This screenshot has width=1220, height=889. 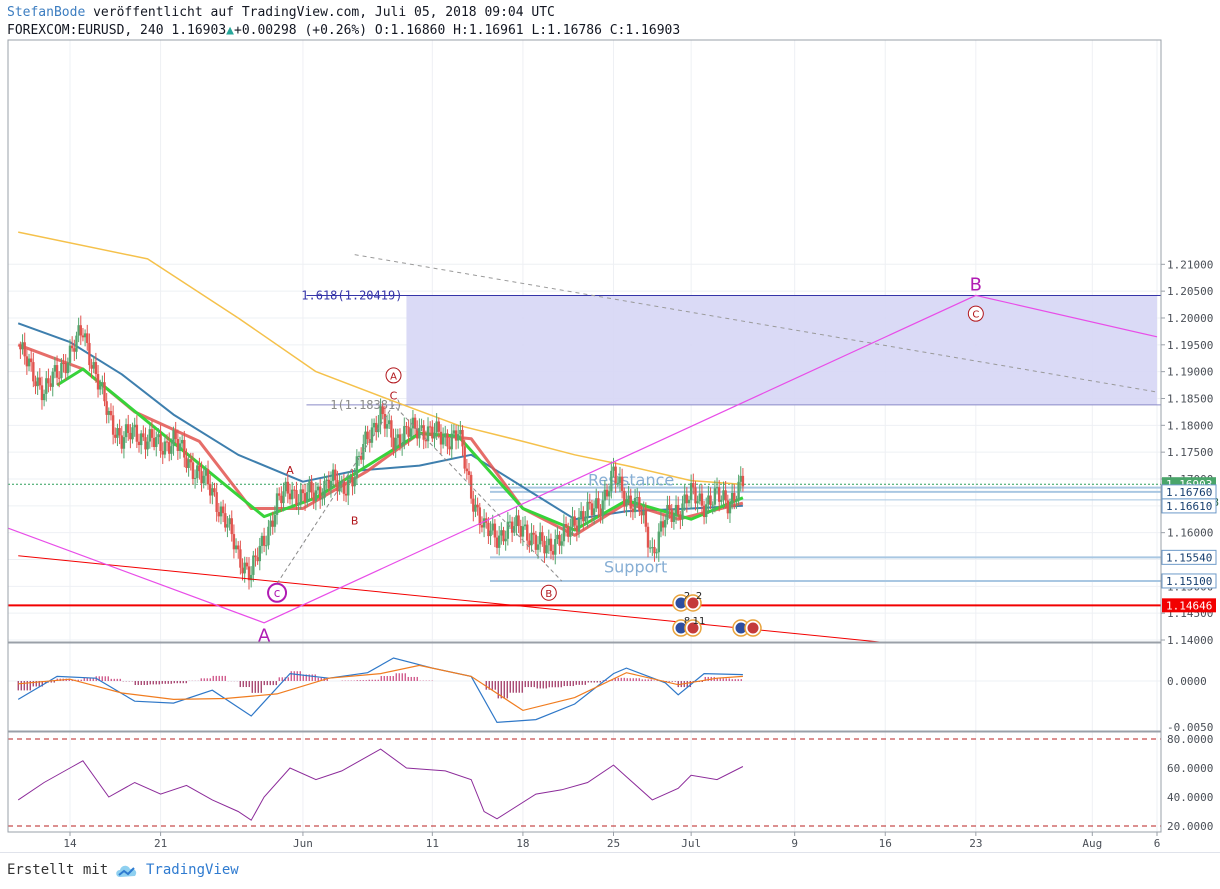 What do you see at coordinates (192, 870) in the screenshot?
I see `tradingview-link: TradingView` at bounding box center [192, 870].